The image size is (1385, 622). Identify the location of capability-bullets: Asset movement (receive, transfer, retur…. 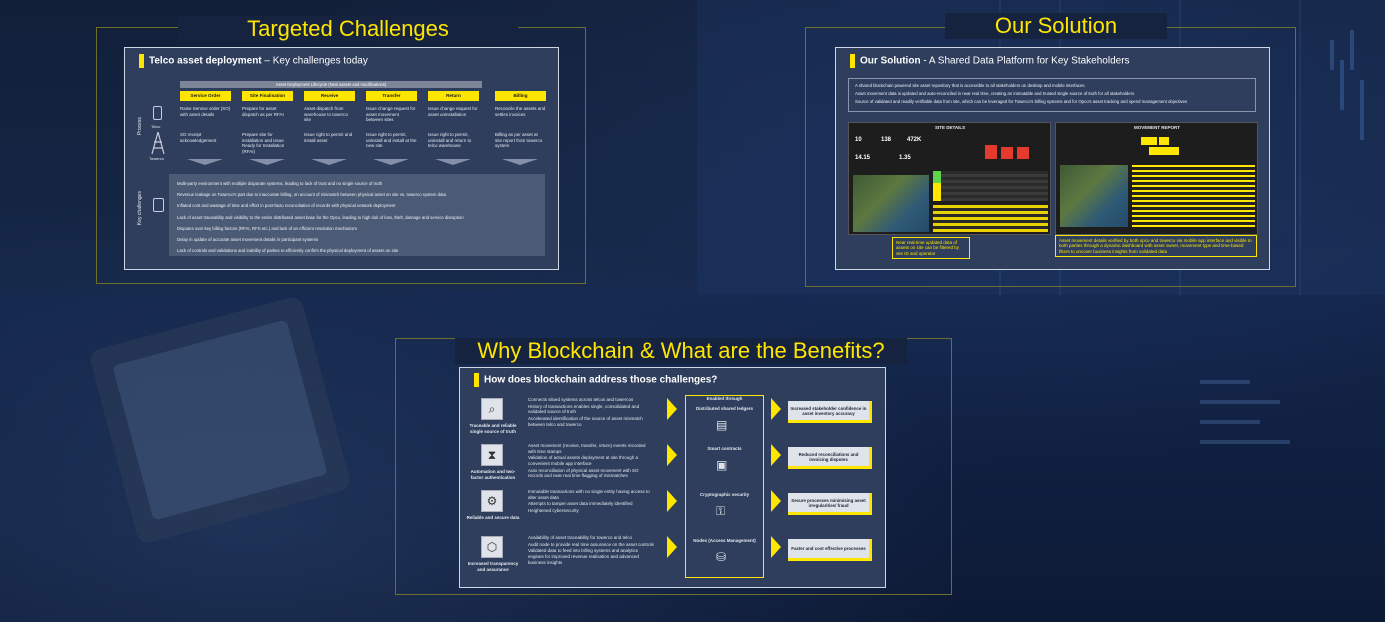
(591, 461).